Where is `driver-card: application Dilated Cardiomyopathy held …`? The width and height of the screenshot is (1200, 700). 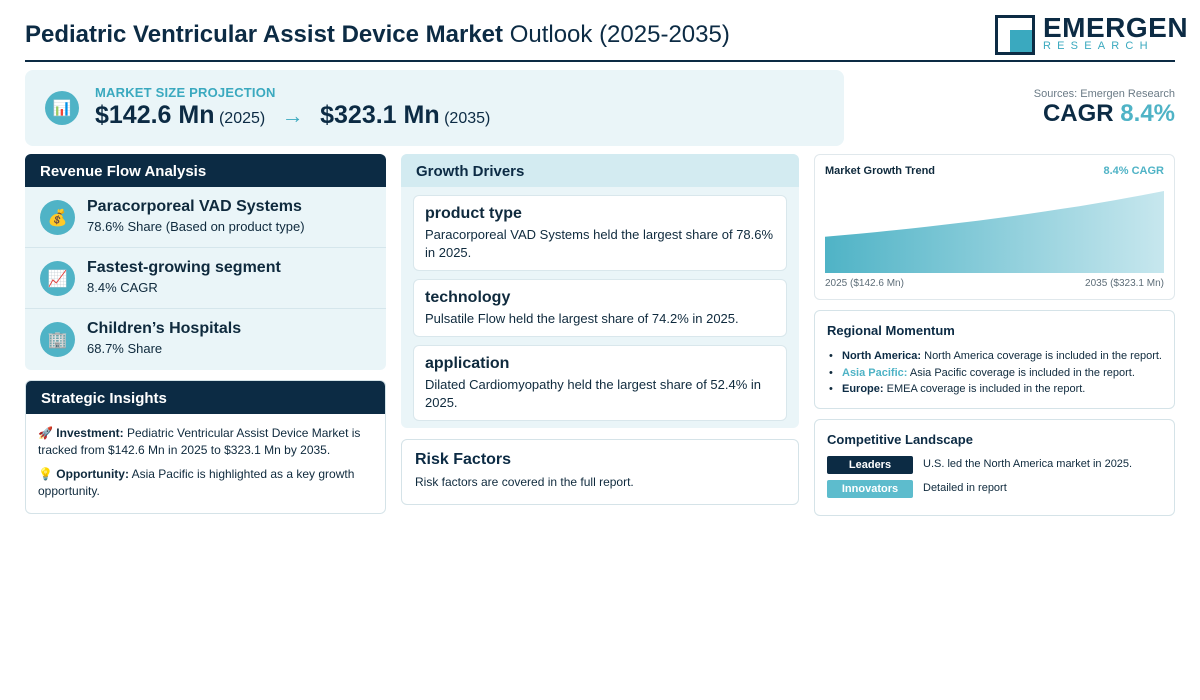
driver-card: application Dilated Cardiomyopathy held … is located at coordinates (600, 383).